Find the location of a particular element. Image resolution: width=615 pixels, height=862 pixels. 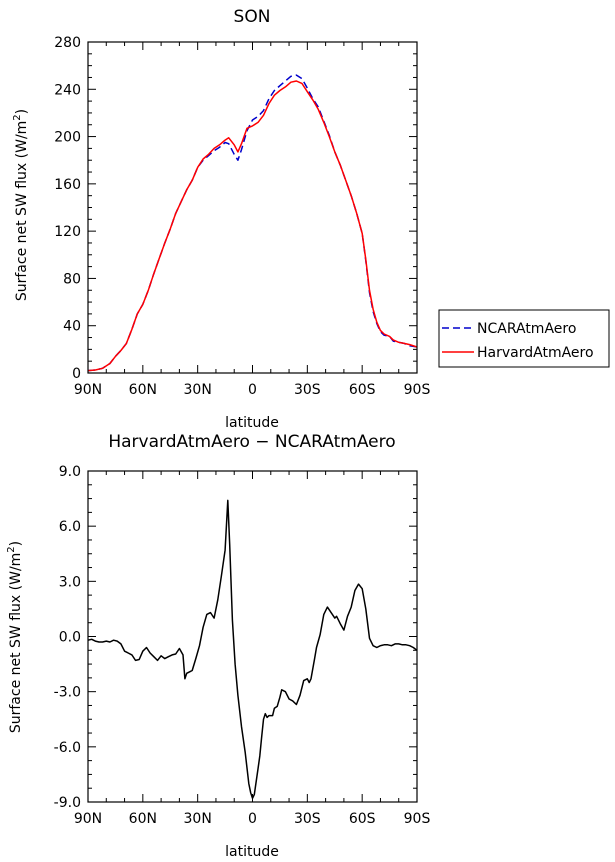

top-x-tick-label: 60N is located at coordinates (143, 390).